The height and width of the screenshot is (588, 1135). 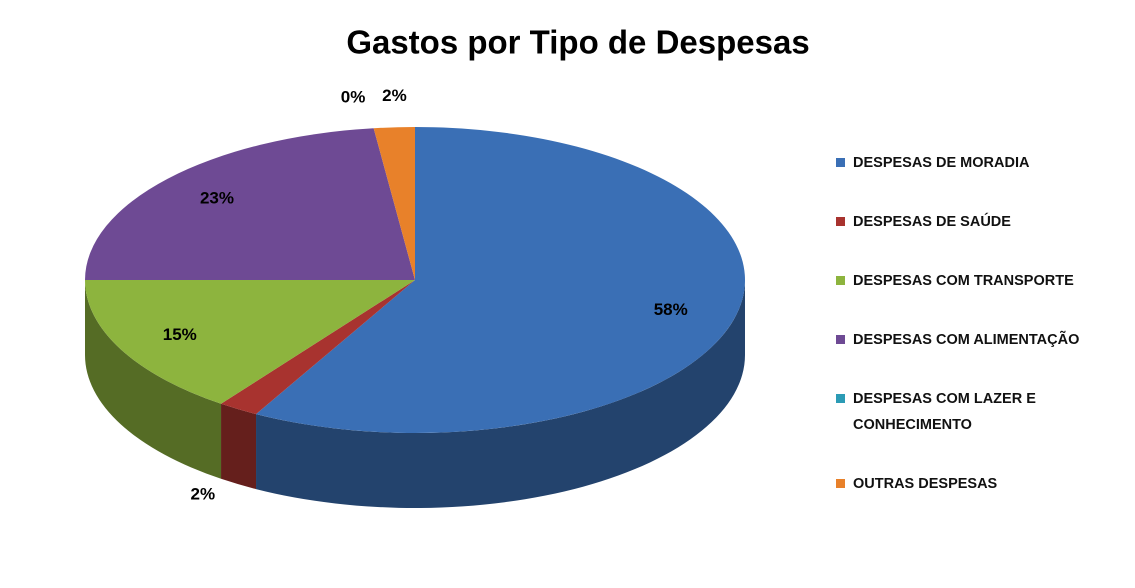 I want to click on legend-label: DESPESAS COM LAZER E CONHECIMENTO, so click(x=944, y=412).